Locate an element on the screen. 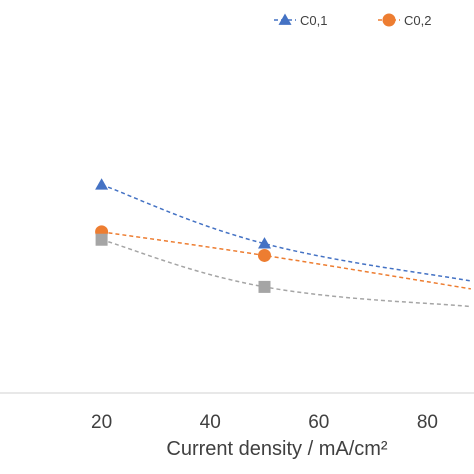 The image size is (474, 474). x-tick-labels: 020406080 is located at coordinates (264, 422).